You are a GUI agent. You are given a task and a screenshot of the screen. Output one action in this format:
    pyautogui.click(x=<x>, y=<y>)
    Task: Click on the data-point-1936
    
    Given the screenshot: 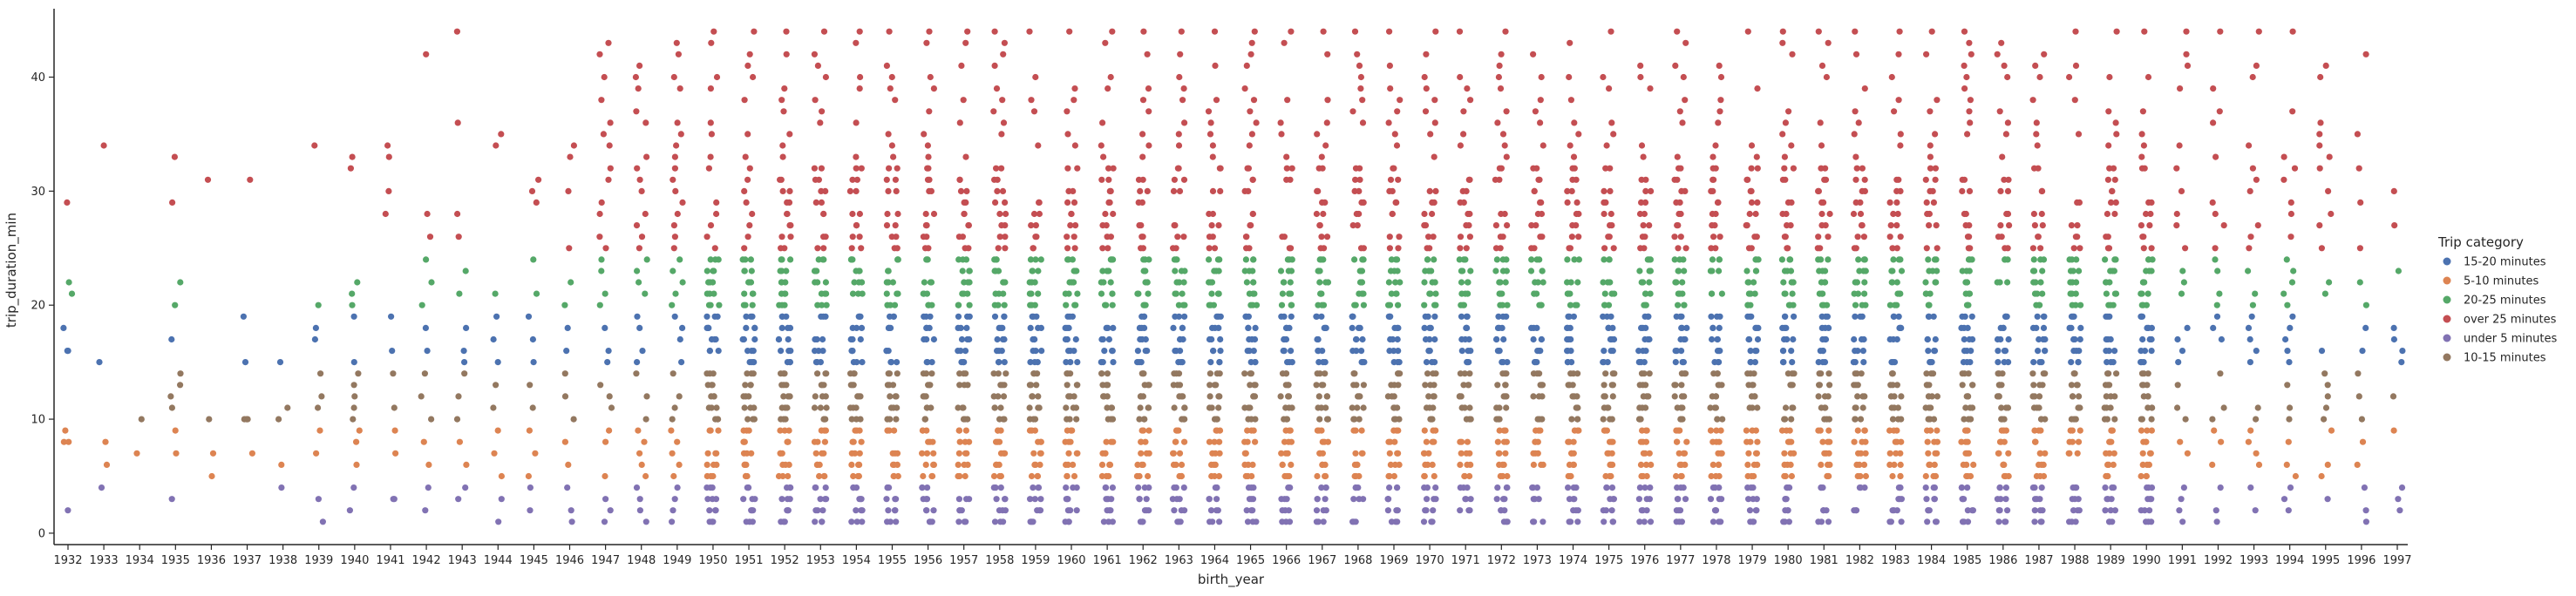 What is the action you would take?
    pyautogui.click(x=213, y=453)
    